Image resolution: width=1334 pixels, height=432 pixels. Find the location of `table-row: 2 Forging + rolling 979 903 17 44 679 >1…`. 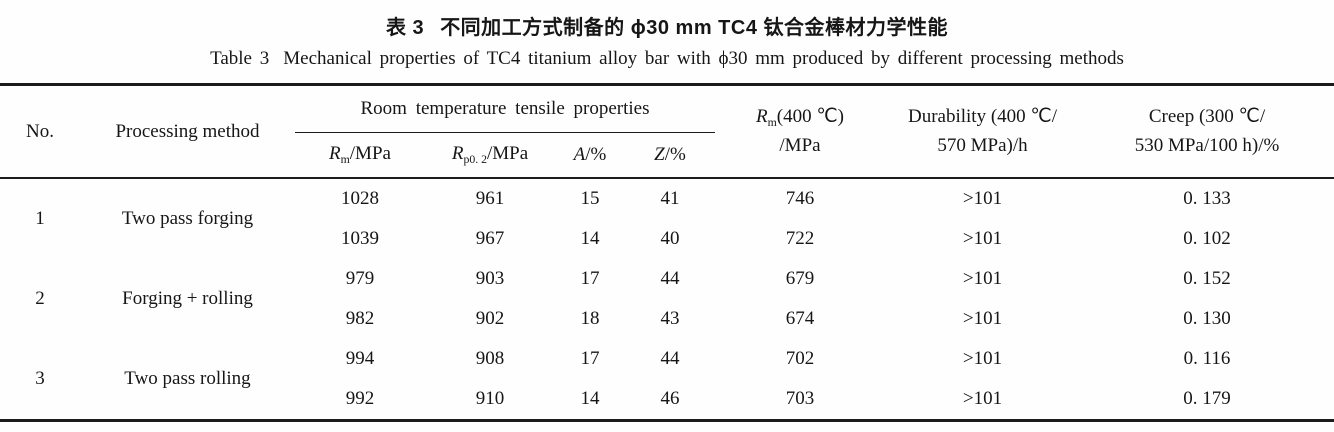

table-row: 2 Forging + rolling 979 903 17 44 679 >1… is located at coordinates (667, 284).